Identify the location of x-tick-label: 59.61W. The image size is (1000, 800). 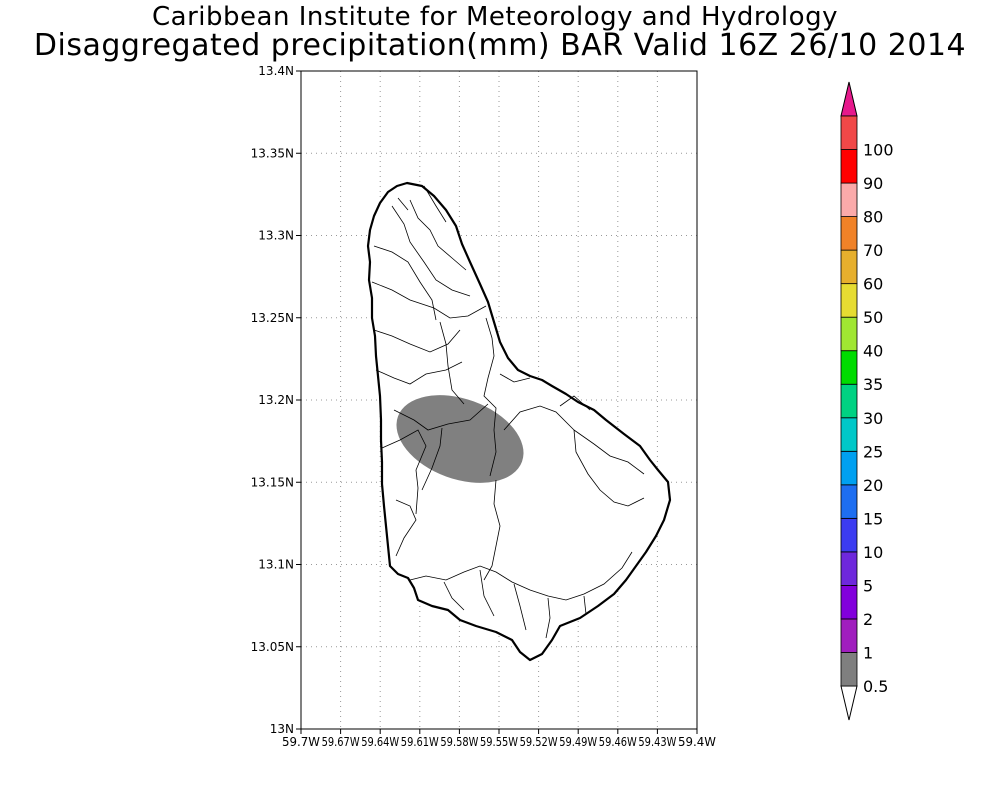
(420, 742).